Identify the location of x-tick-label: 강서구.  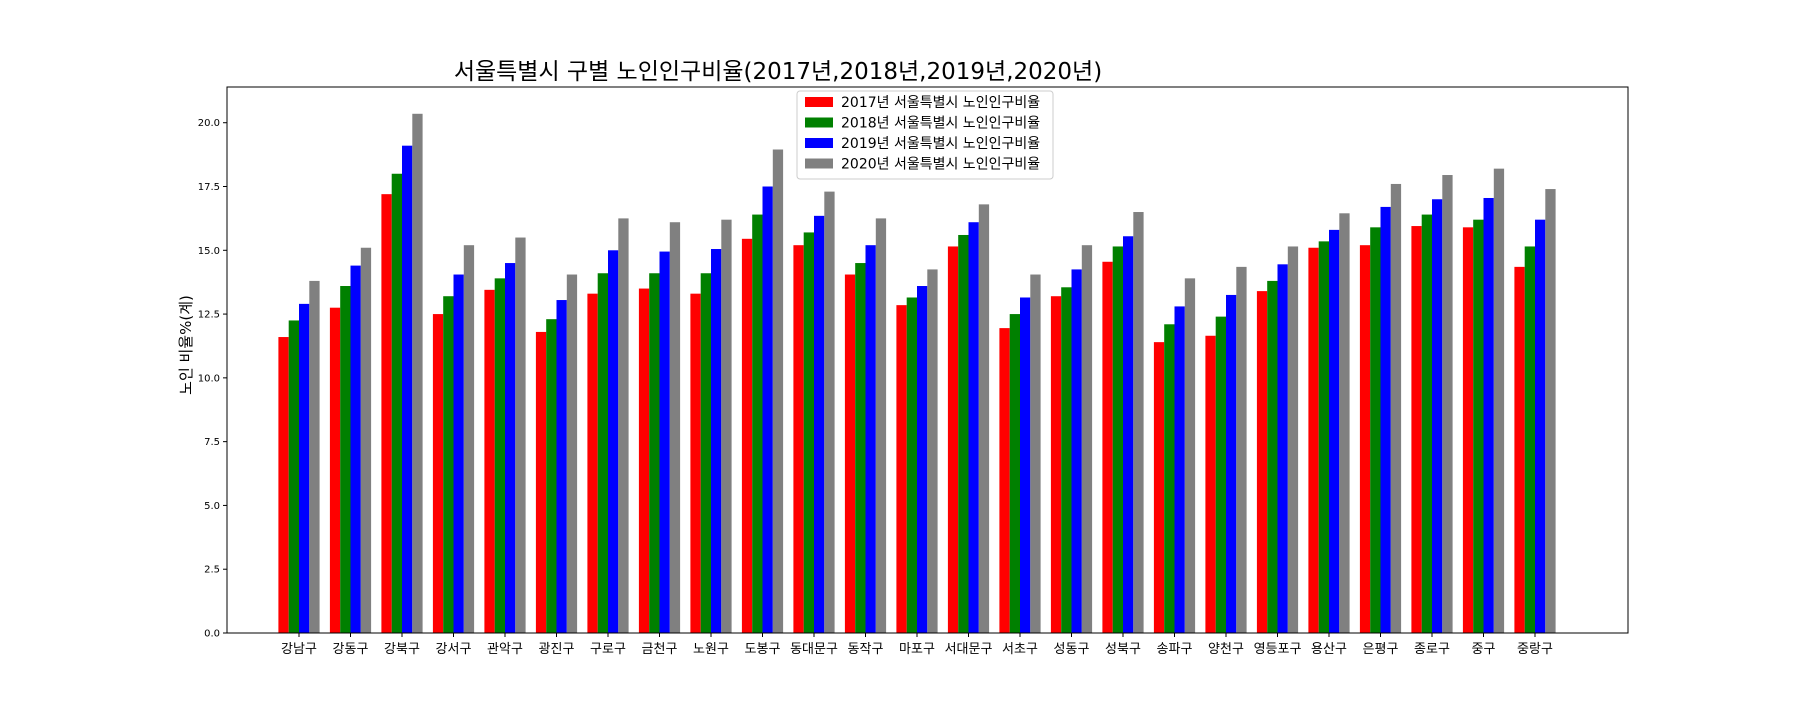
(454, 649).